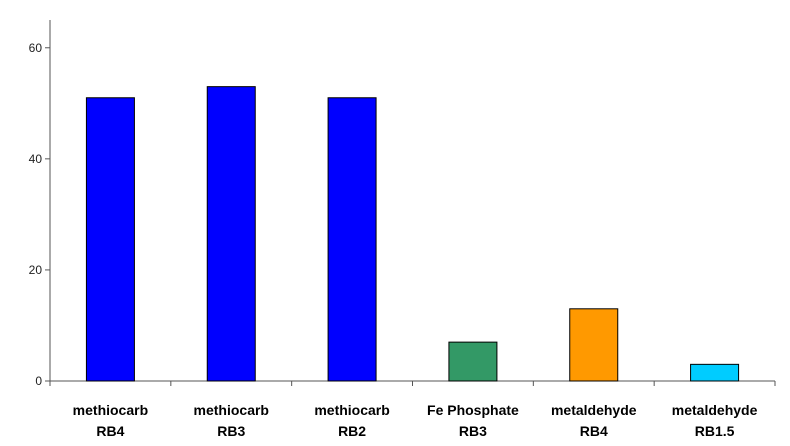  Describe the element at coordinates (412, 383) in the screenshot. I see `x-axis` at that location.